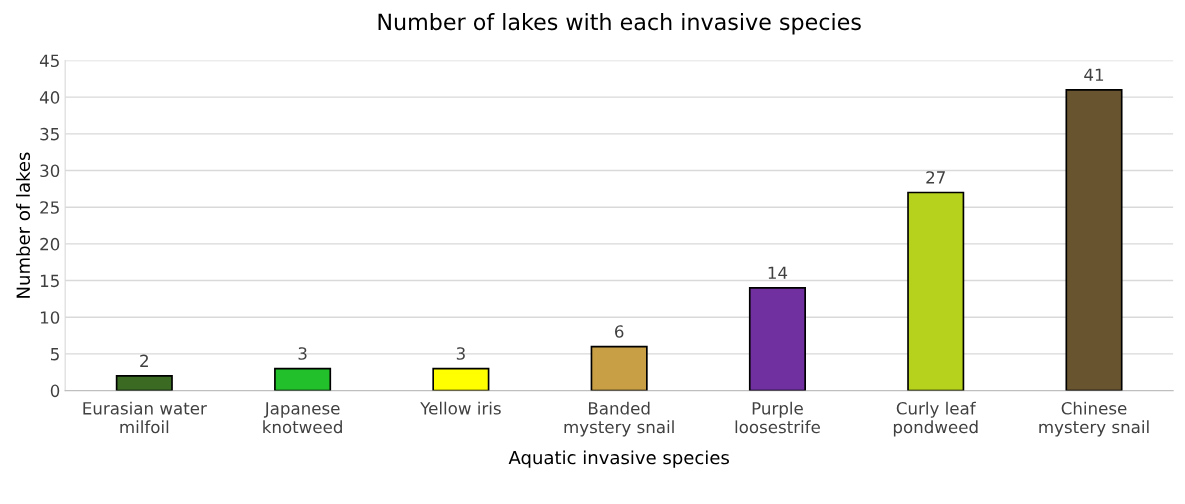 This screenshot has width=1185, height=504. Describe the element at coordinates (778, 272) in the screenshot. I see `data-label: 14` at that location.